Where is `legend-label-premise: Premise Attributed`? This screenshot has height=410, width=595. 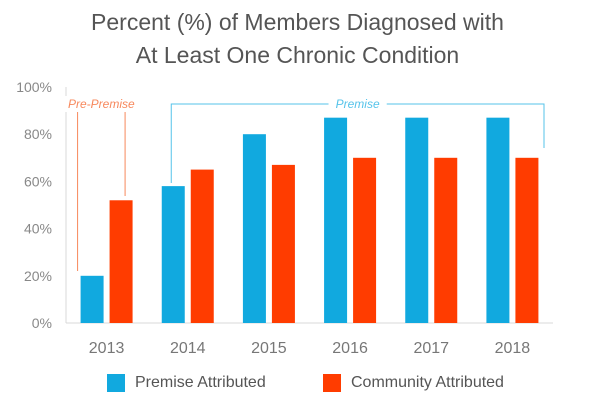
legend-label-premise: Premise Attributed is located at coordinates (200, 382).